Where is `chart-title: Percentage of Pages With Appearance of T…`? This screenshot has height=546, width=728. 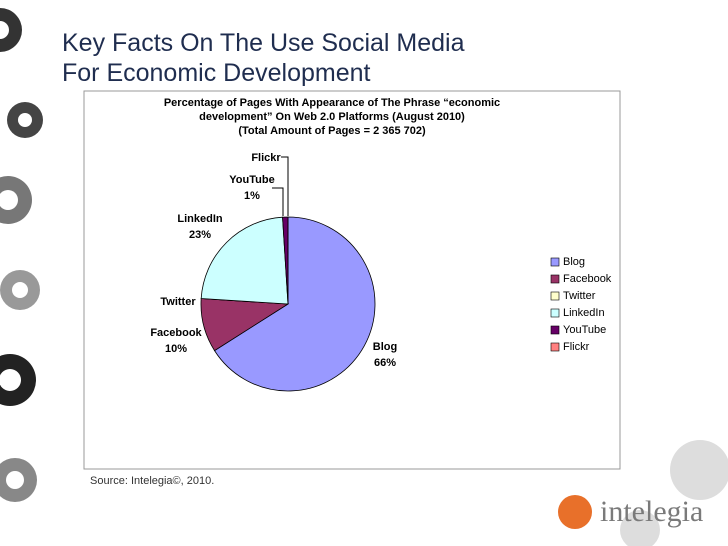
chart-title: Percentage of Pages With Appearance of T… is located at coordinates (332, 103).